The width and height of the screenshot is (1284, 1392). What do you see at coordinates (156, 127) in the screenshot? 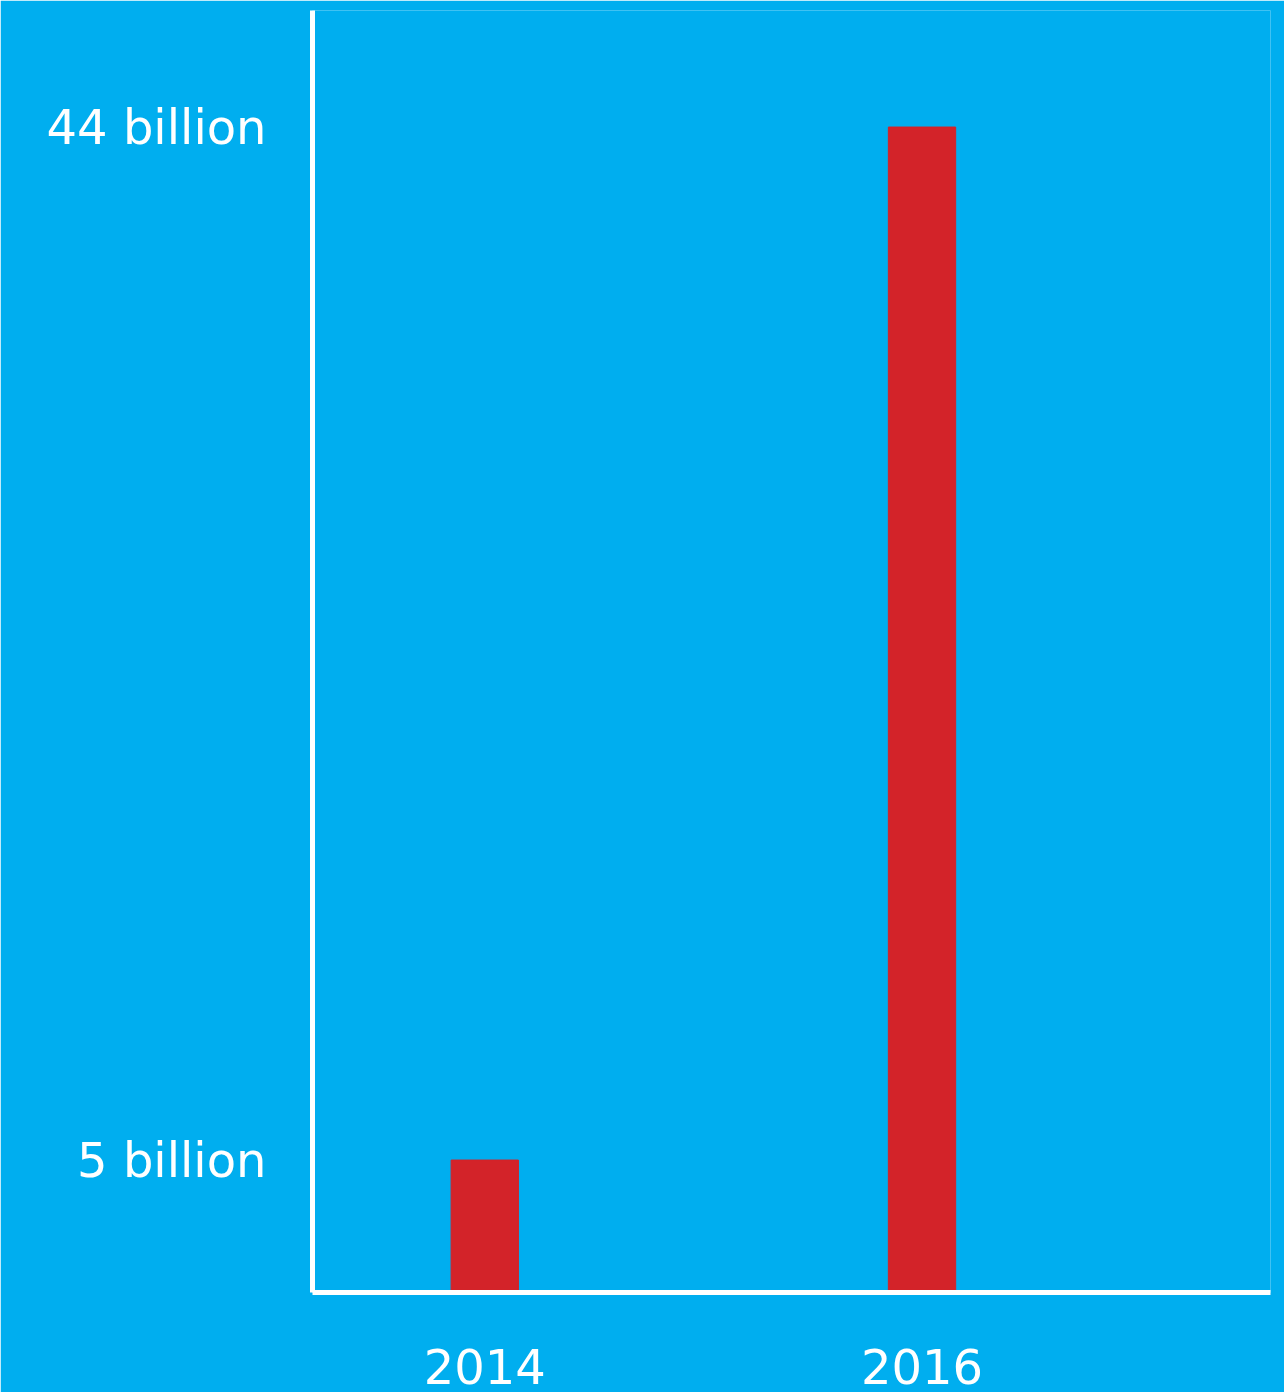
I see `y-tick-label: 44 billion` at bounding box center [156, 127].